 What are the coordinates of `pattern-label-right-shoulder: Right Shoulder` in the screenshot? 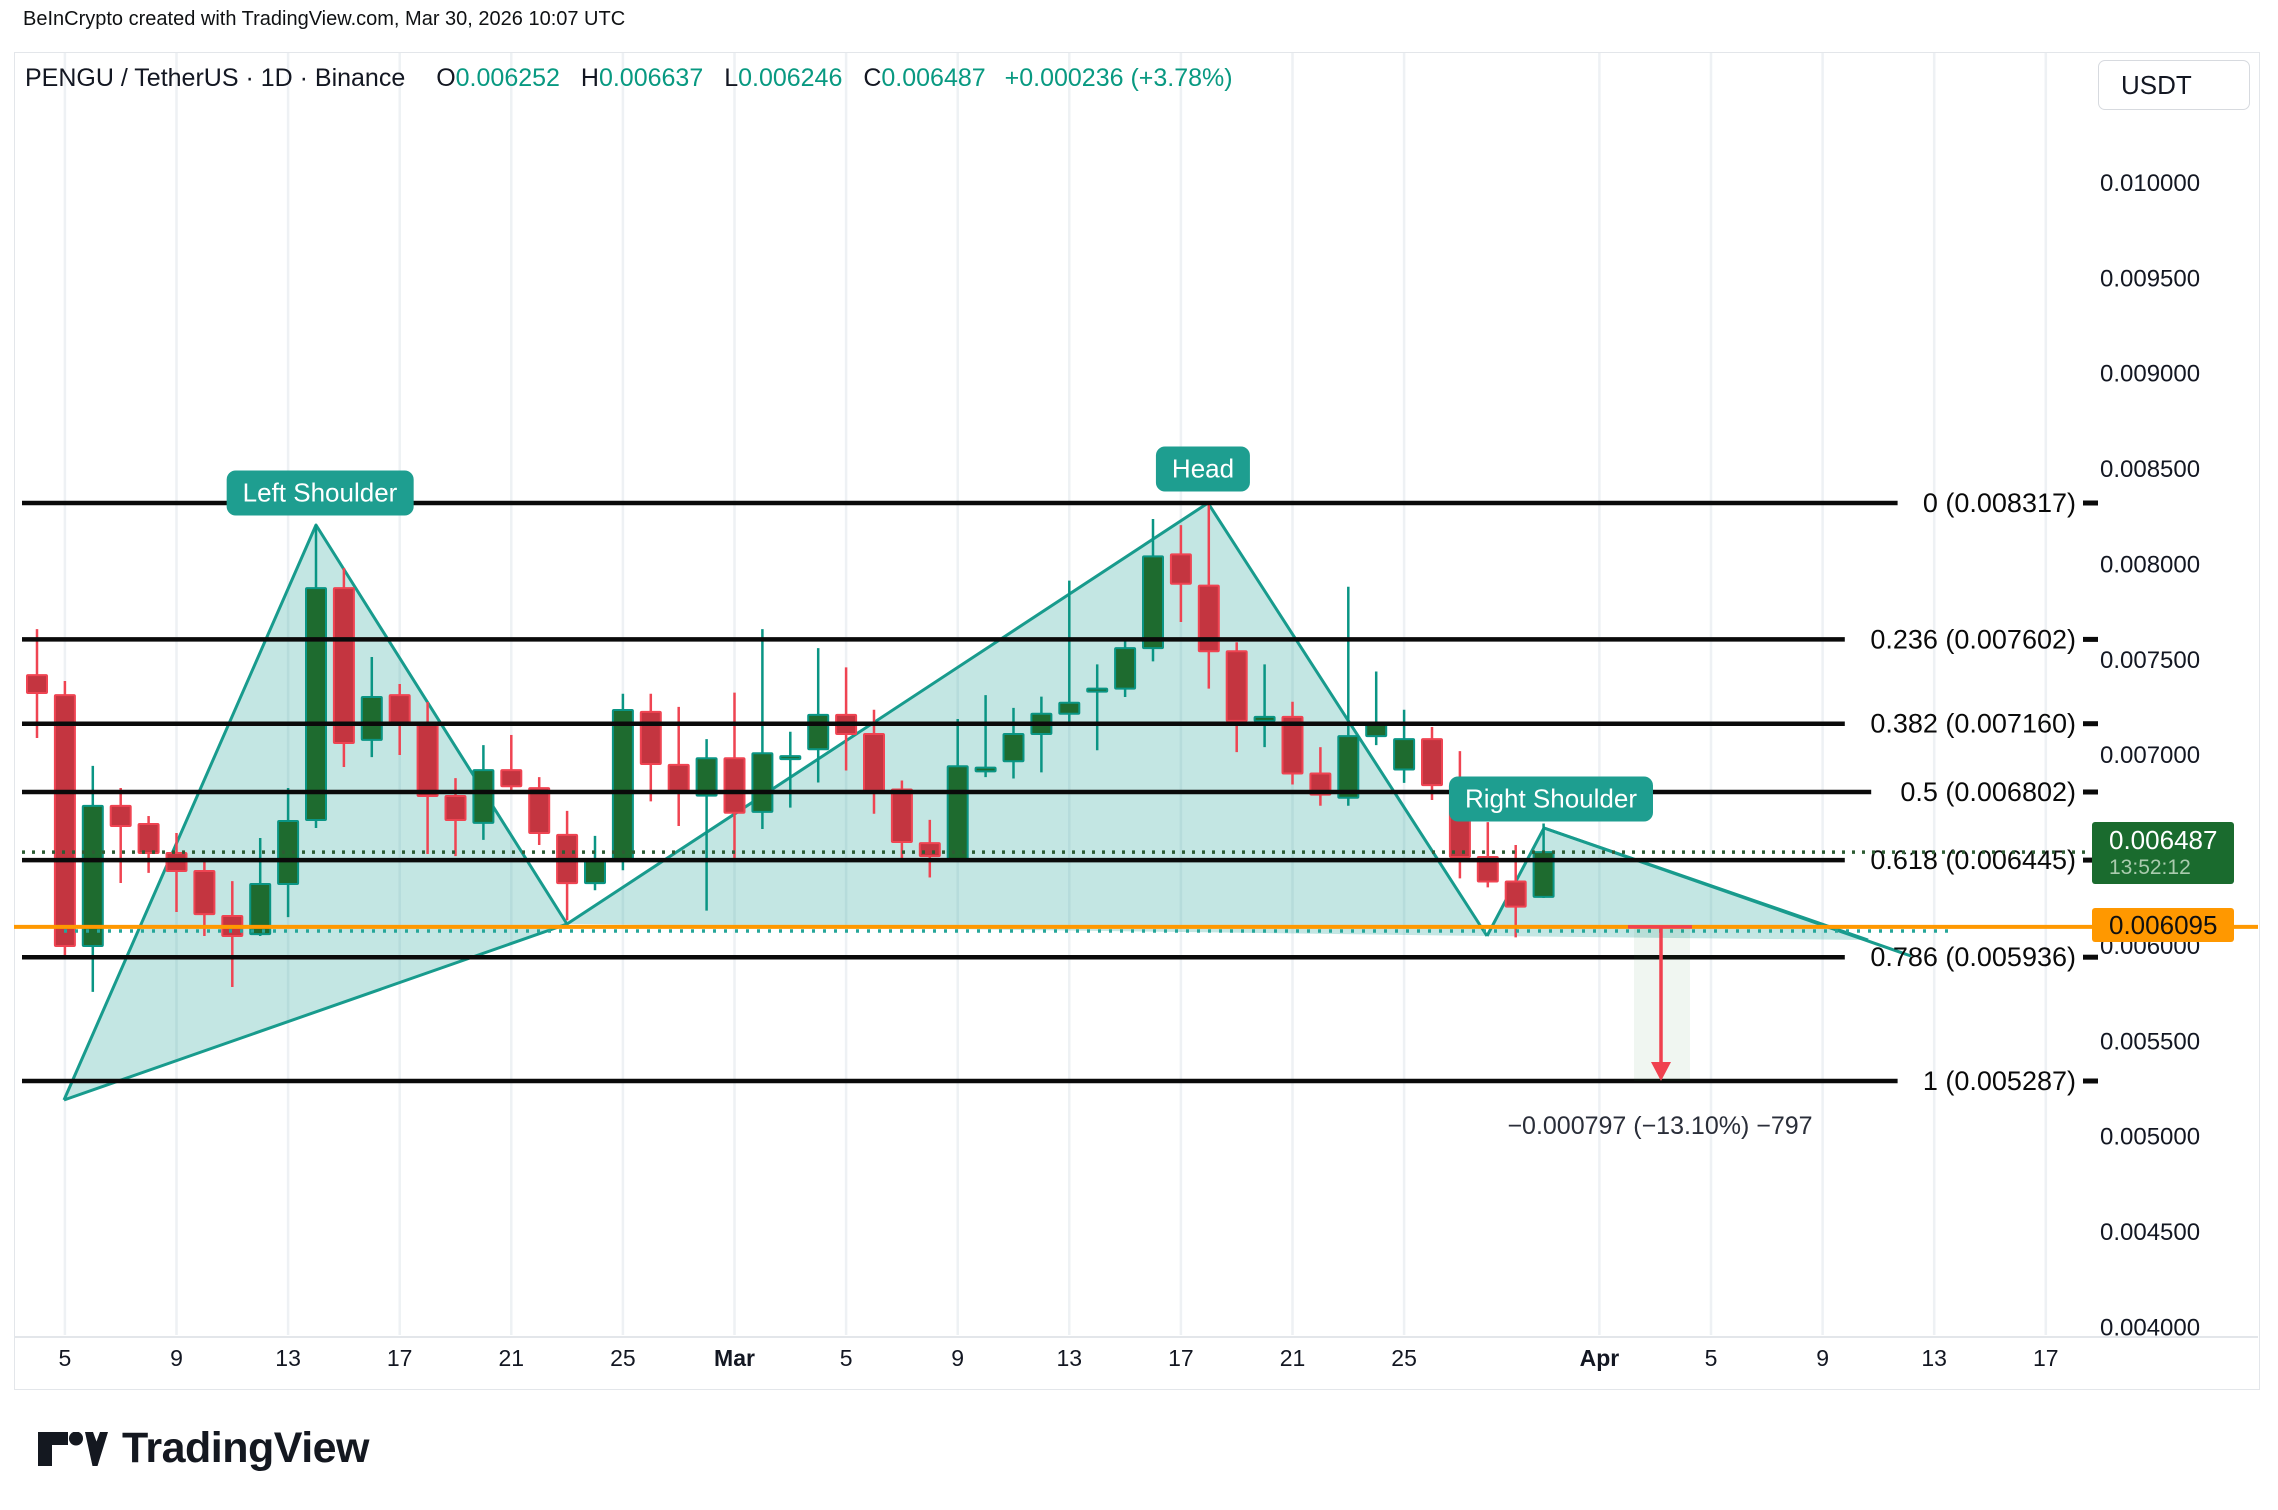 It's located at (1551, 799).